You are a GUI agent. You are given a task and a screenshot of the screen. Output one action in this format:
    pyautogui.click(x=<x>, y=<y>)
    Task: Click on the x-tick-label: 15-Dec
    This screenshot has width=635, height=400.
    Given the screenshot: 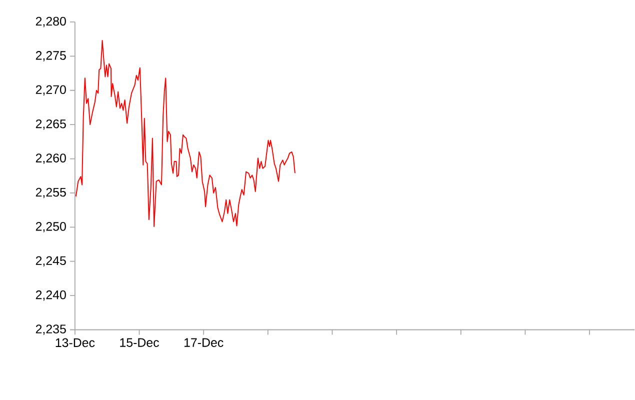 What is the action you would take?
    pyautogui.click(x=139, y=343)
    